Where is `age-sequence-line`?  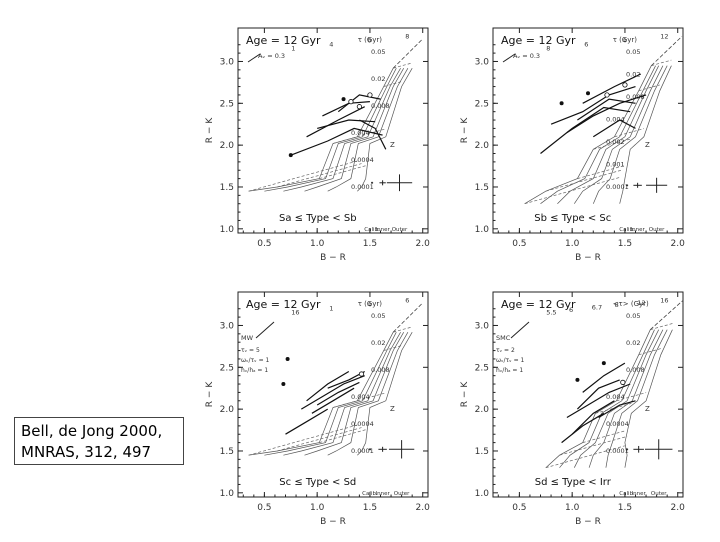
age-sequence-line is located at coordinates (408, 53).